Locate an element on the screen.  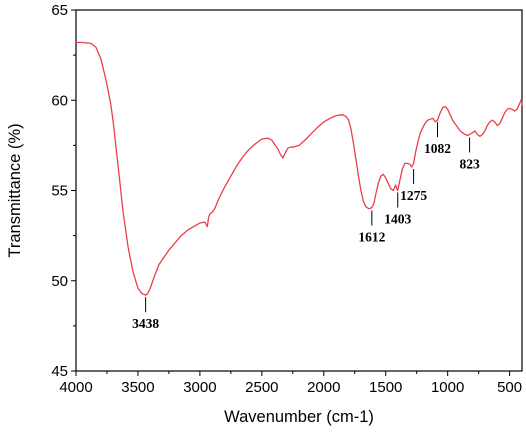
x-axis-title: Wavenumber (cm-1) is located at coordinates (299, 417).